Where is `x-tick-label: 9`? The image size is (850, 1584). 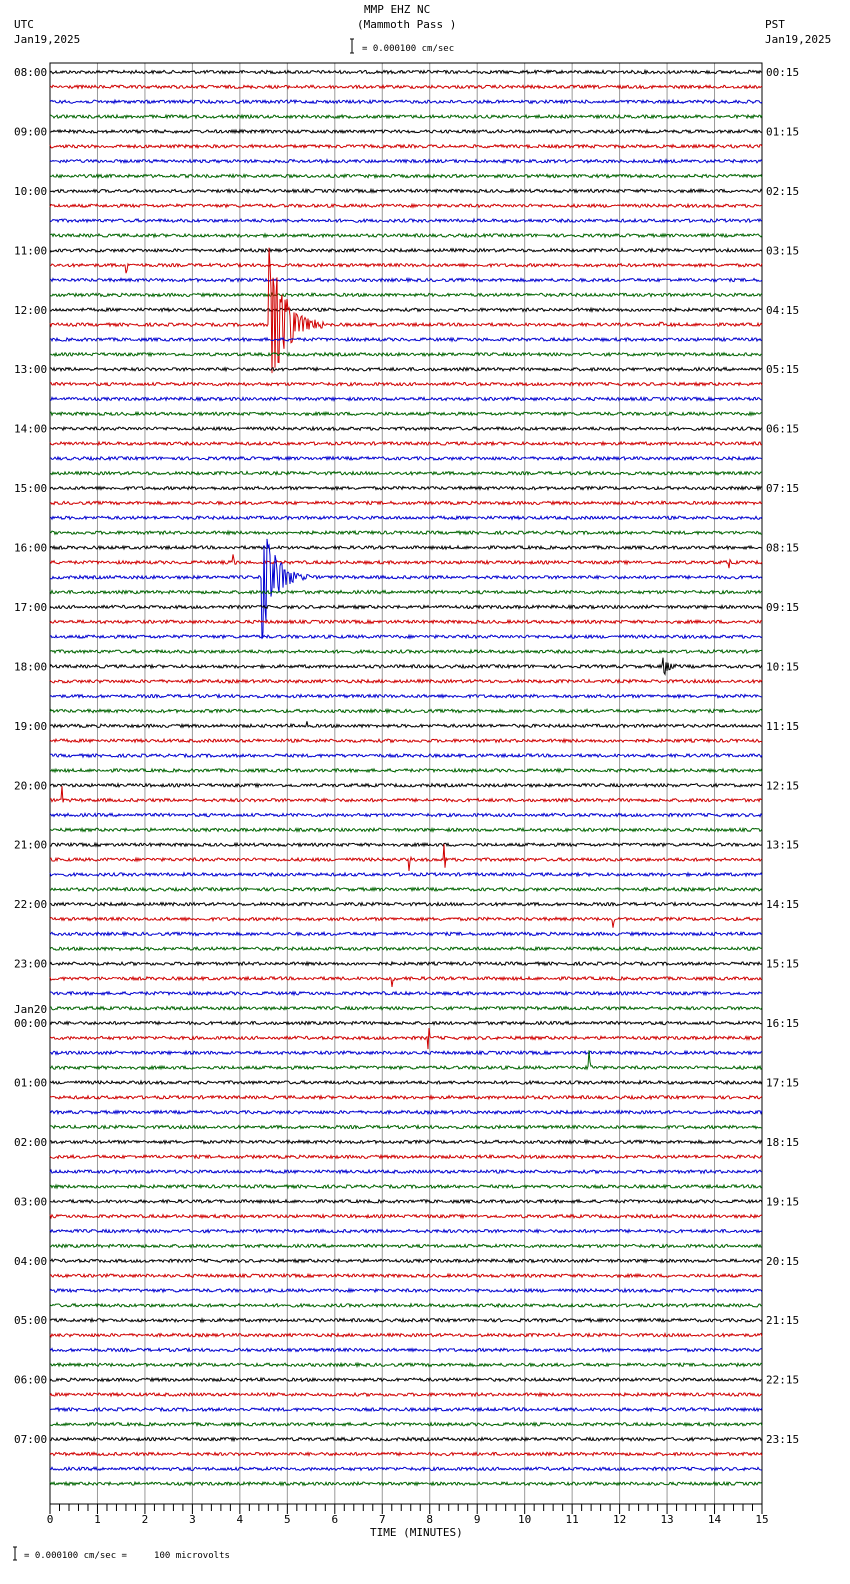
x-tick-label: 9 is located at coordinates (477, 1519).